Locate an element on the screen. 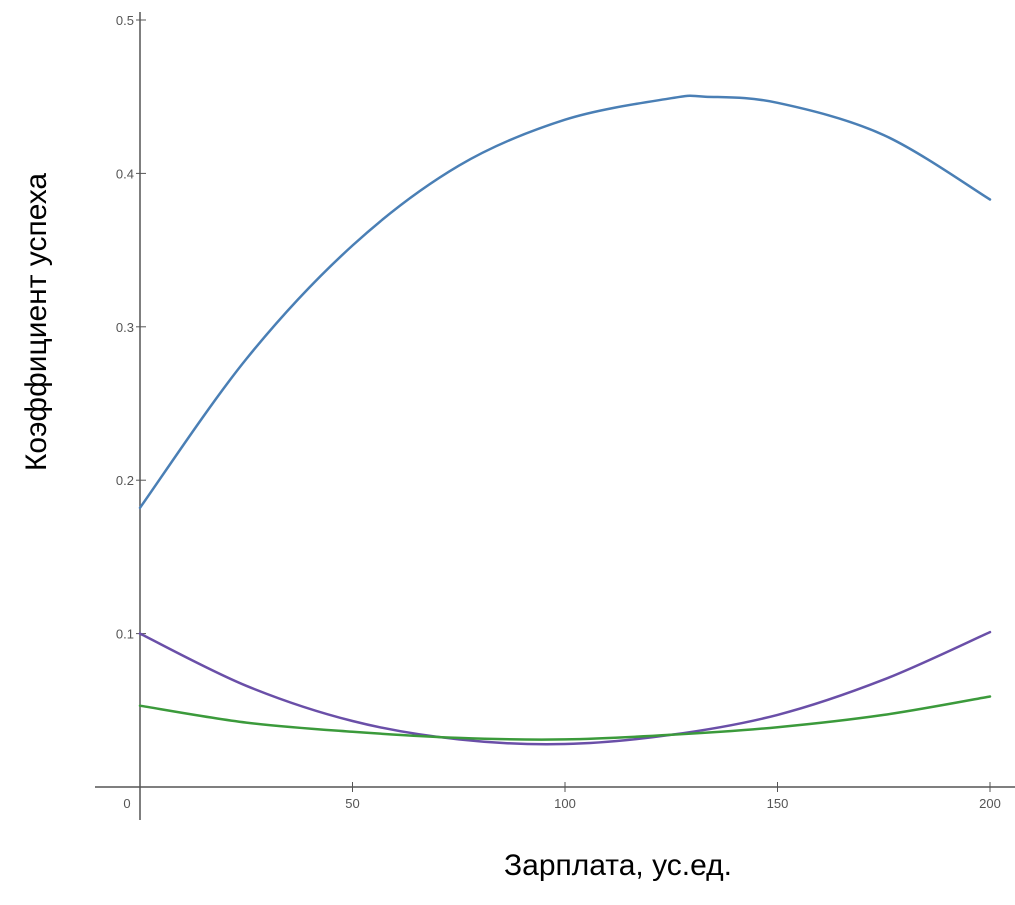  y-axis-title: Коэффициент успеха is located at coordinates (36, 322).